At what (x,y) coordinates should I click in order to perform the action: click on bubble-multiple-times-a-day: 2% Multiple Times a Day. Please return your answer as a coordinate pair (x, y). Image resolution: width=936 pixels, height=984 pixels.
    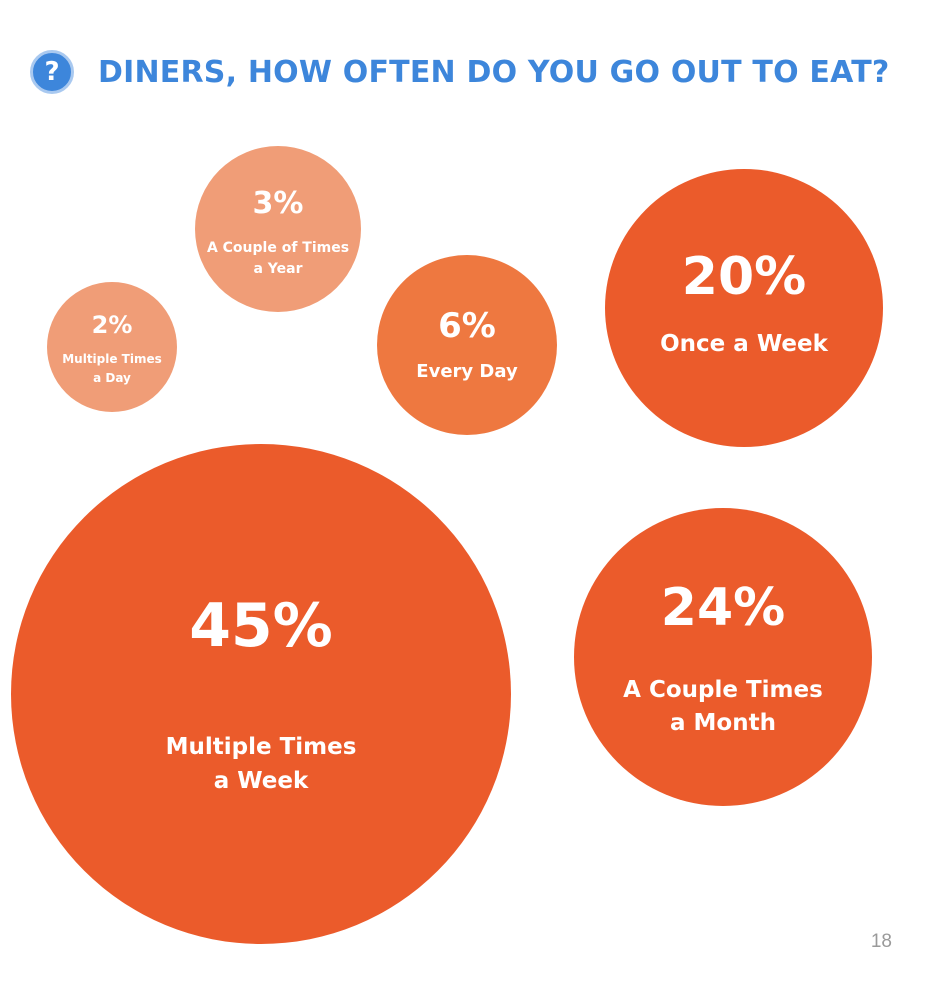
    Looking at the image, I should click on (112, 347).